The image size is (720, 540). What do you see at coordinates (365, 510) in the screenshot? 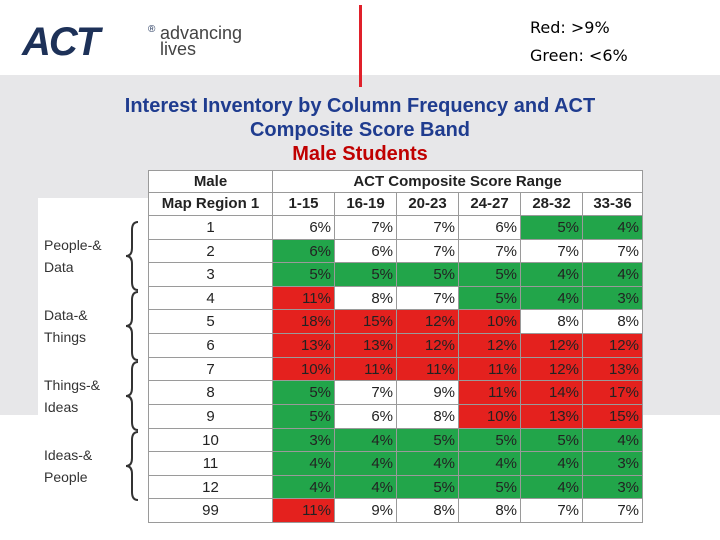
I see `cell: 9%` at bounding box center [365, 510].